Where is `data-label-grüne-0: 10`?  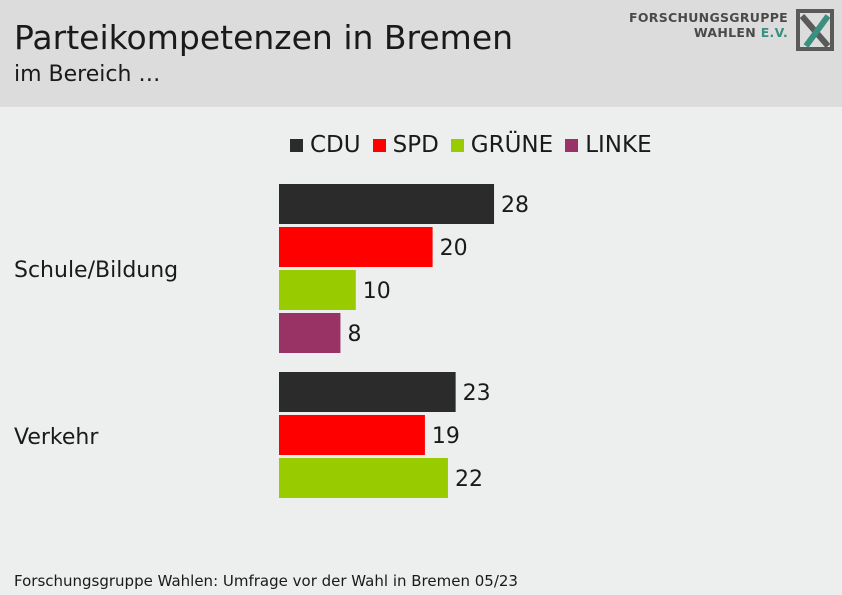 data-label-grüne-0: 10 is located at coordinates (377, 291).